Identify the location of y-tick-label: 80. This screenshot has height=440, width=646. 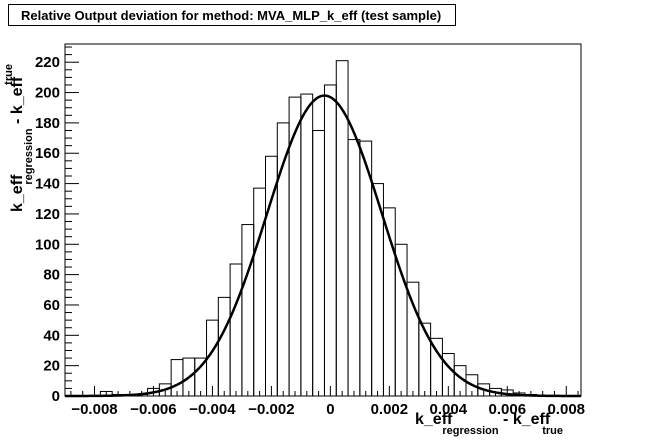
(51, 275).